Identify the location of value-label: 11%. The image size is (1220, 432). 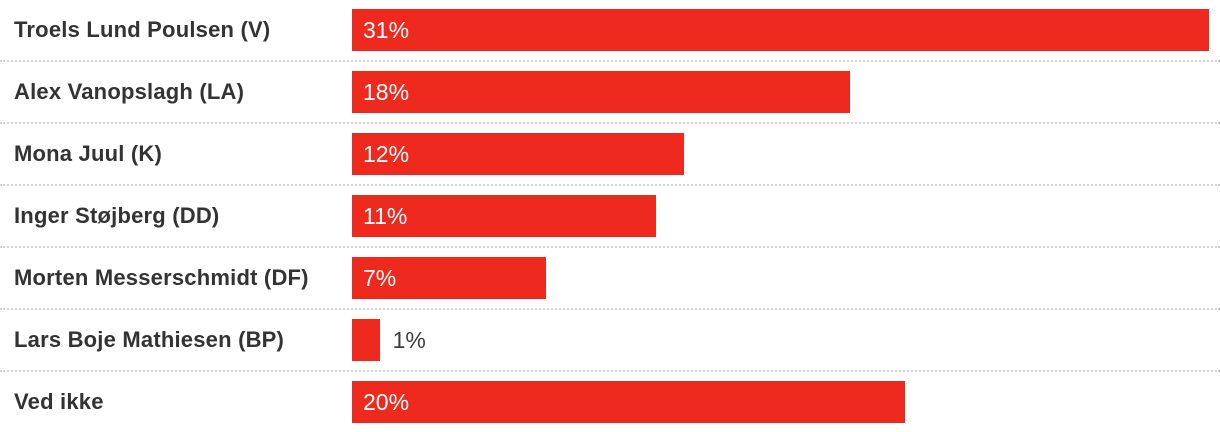
(385, 215).